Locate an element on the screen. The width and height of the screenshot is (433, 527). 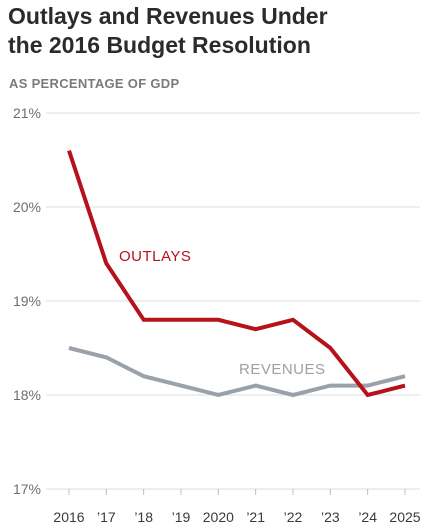
y-tick-label: 19% is located at coordinates (27, 301).